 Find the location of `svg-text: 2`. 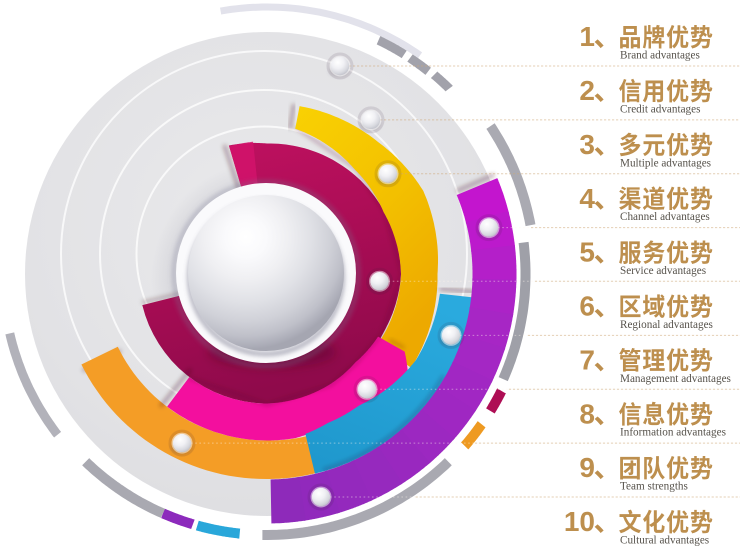

svg-text: 2 is located at coordinates (587, 90).